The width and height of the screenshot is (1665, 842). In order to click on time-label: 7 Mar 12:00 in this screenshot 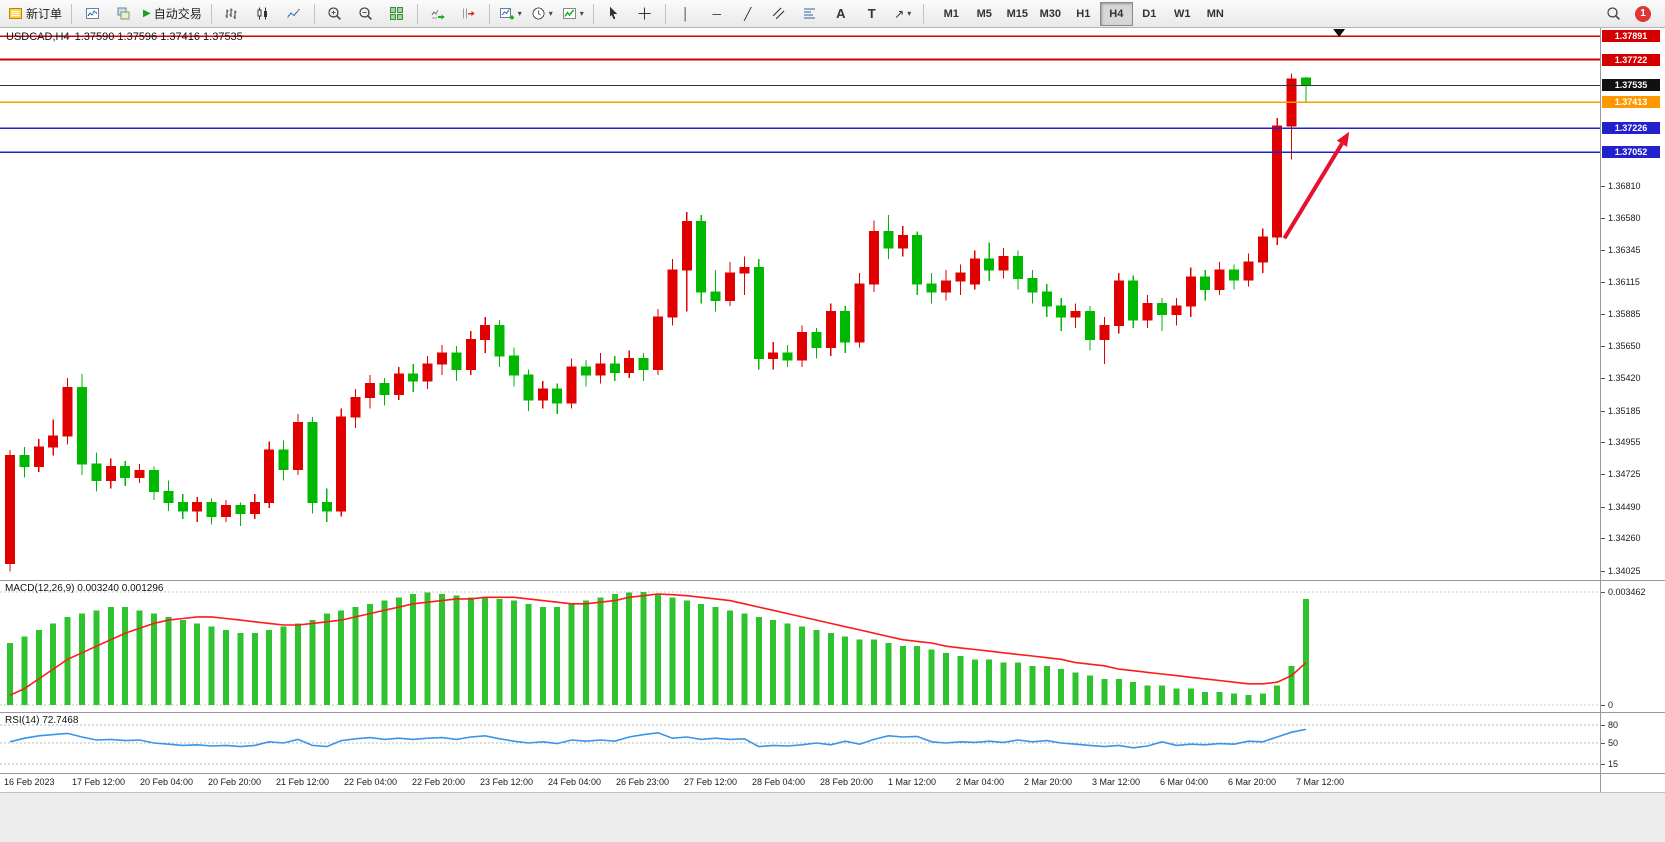, I will do `click(1320, 782)`.